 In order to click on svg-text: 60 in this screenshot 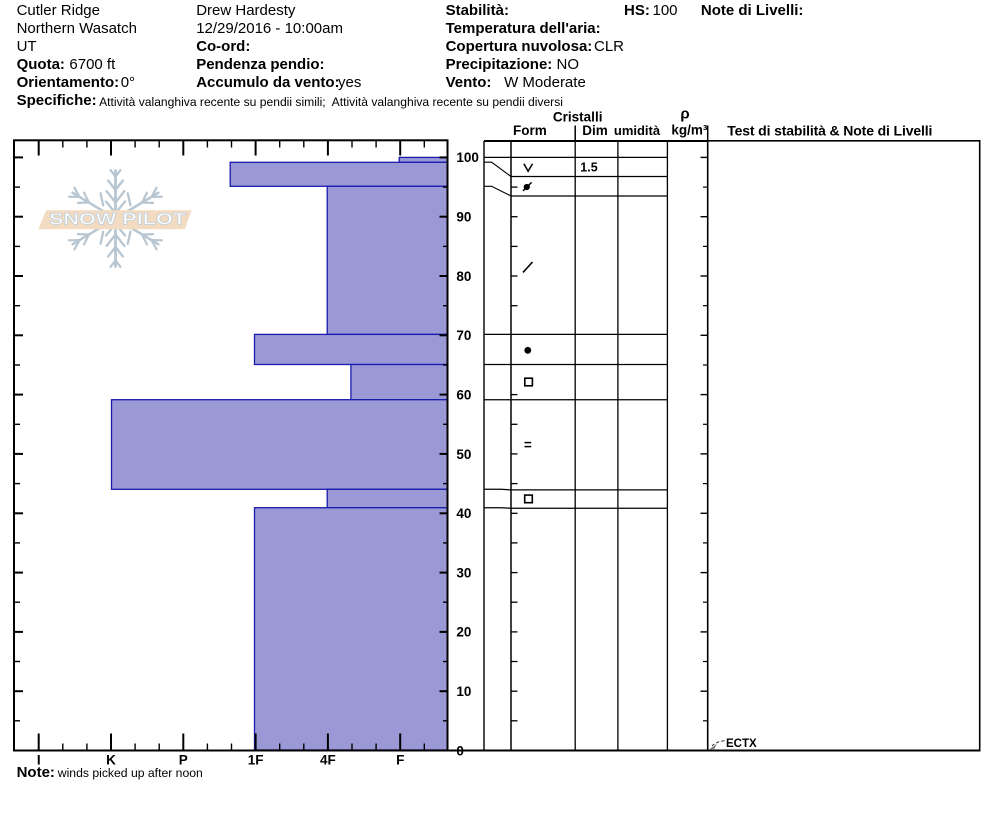, I will do `click(463, 394)`.